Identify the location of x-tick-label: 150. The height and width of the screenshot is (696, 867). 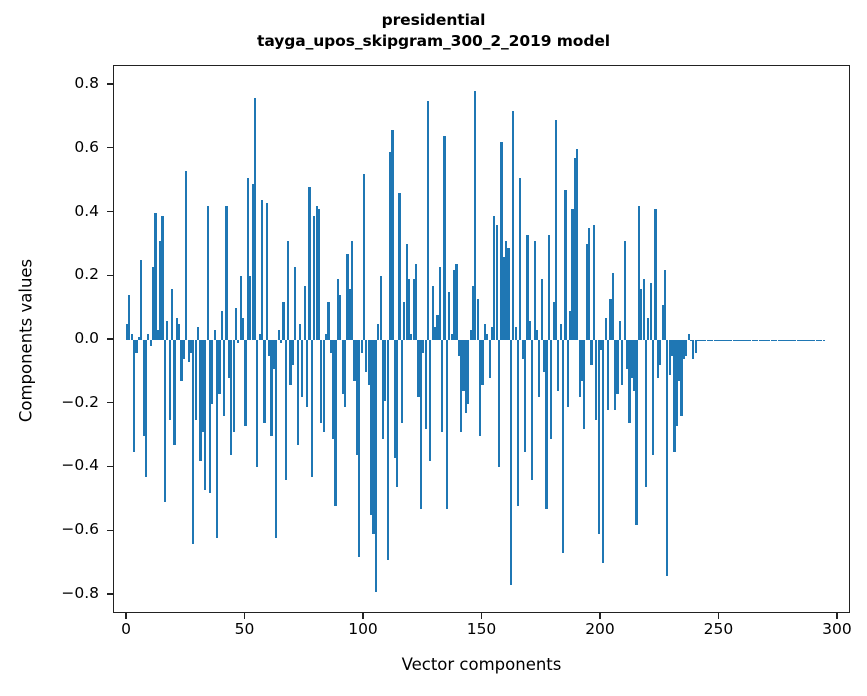
(481, 629).